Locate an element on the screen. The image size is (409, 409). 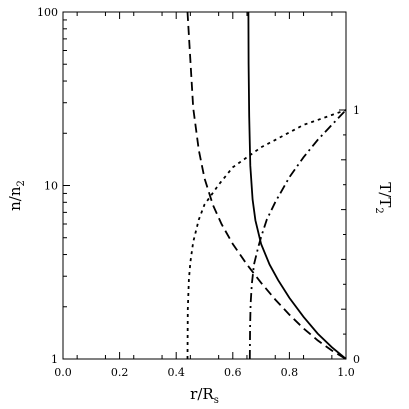
x-axis-title: r/Rs is located at coordinates (204, 395).